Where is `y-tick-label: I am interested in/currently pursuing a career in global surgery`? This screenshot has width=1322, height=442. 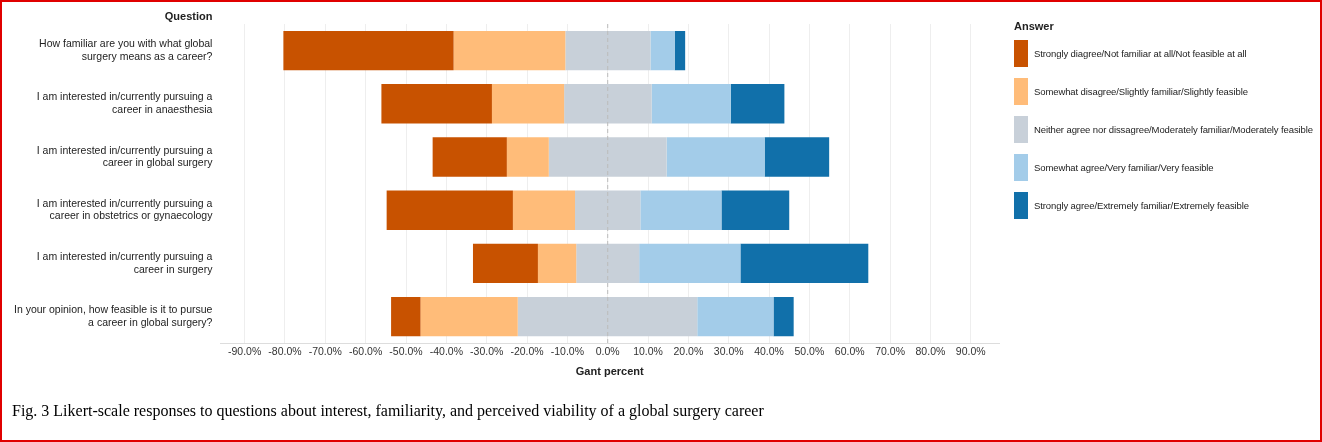
y-tick-label: I am interested in/currently pursuing a career in global surgery is located at coordinates (125, 156).